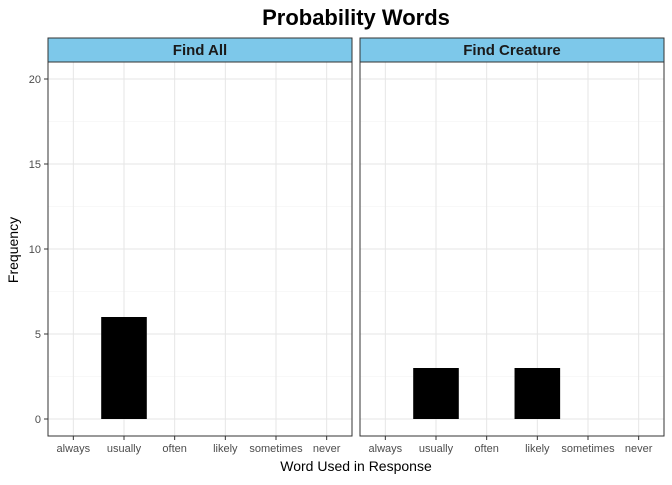 The height and width of the screenshot is (485, 672). What do you see at coordinates (38, 420) in the screenshot?
I see `y-tick-label: 0` at bounding box center [38, 420].